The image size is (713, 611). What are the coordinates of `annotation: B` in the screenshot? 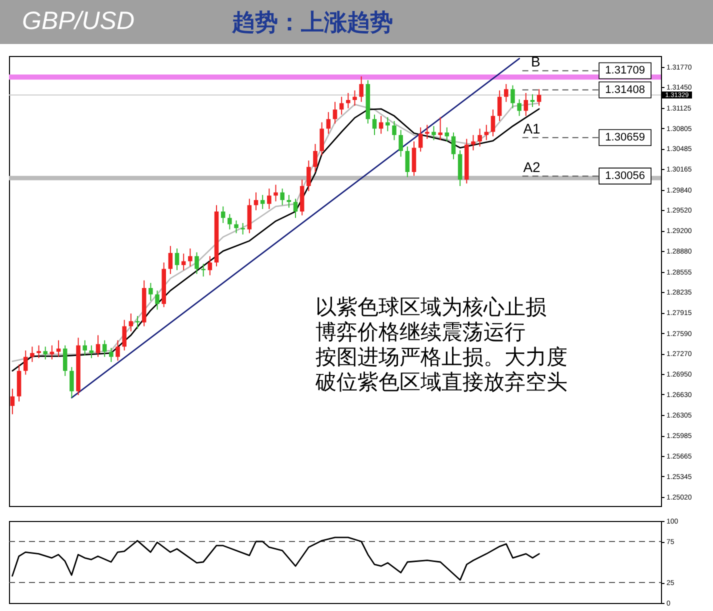 It's located at (535, 62).